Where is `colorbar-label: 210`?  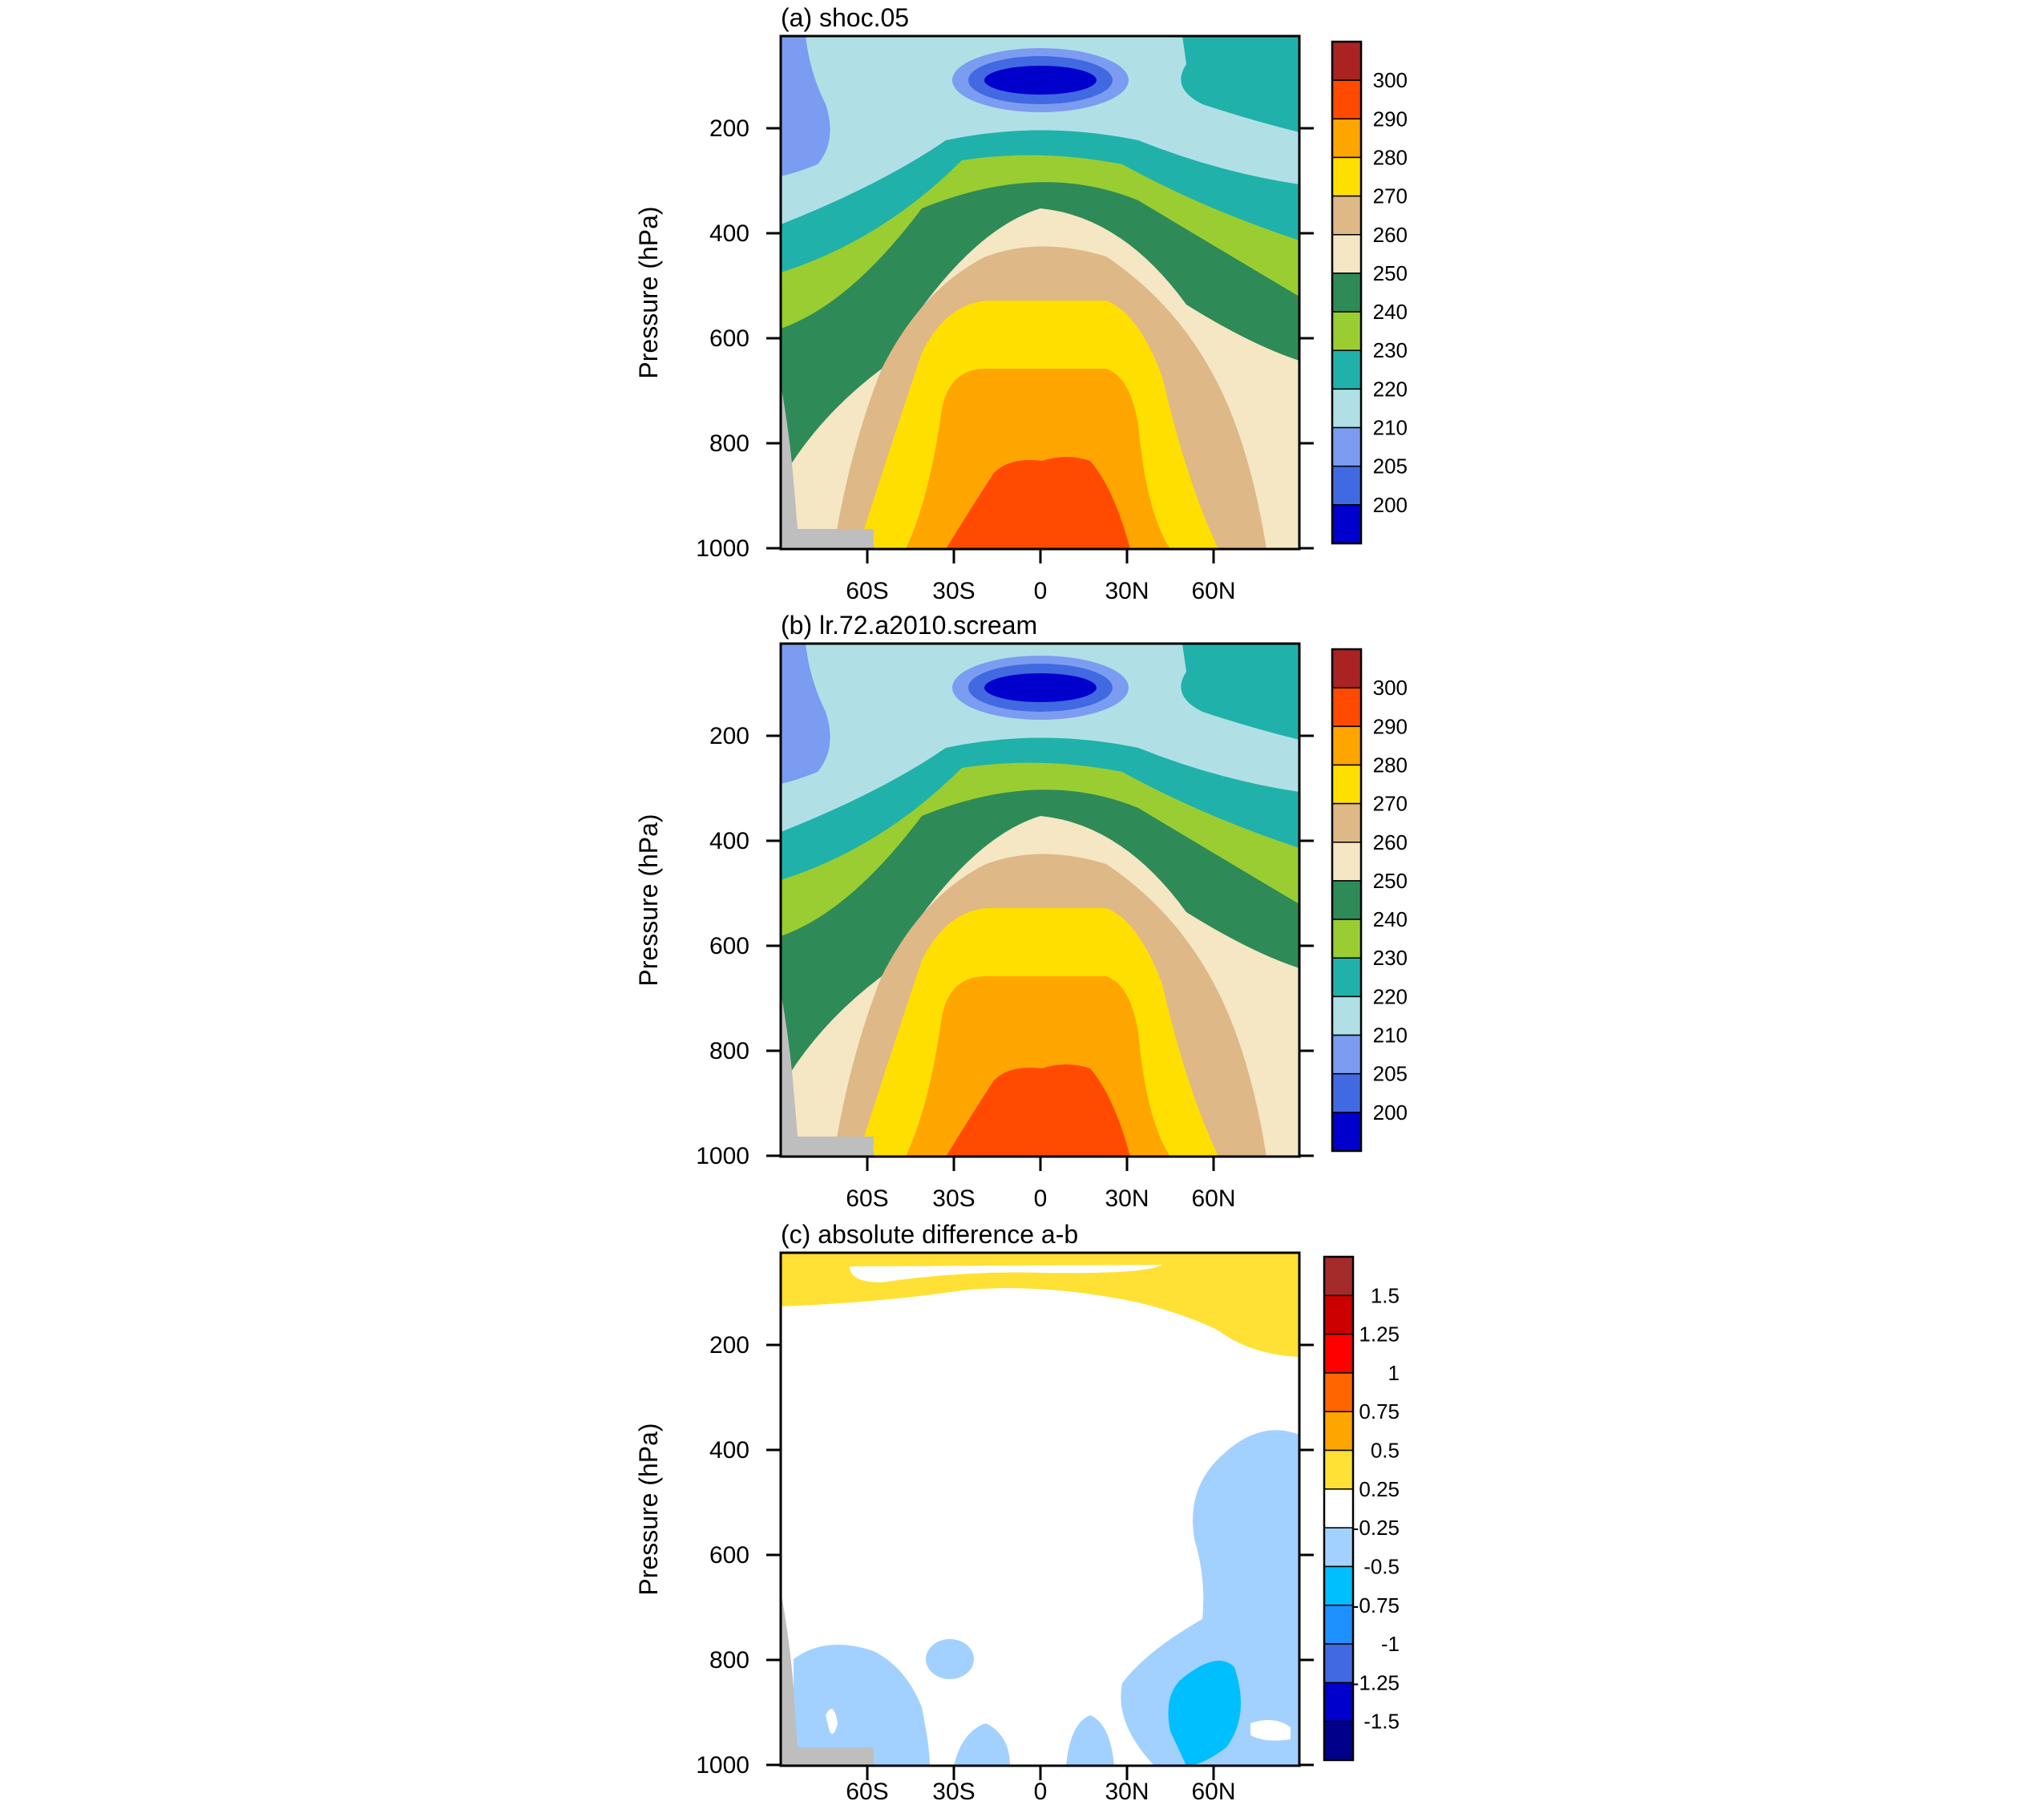 colorbar-label: 210 is located at coordinates (1390, 428).